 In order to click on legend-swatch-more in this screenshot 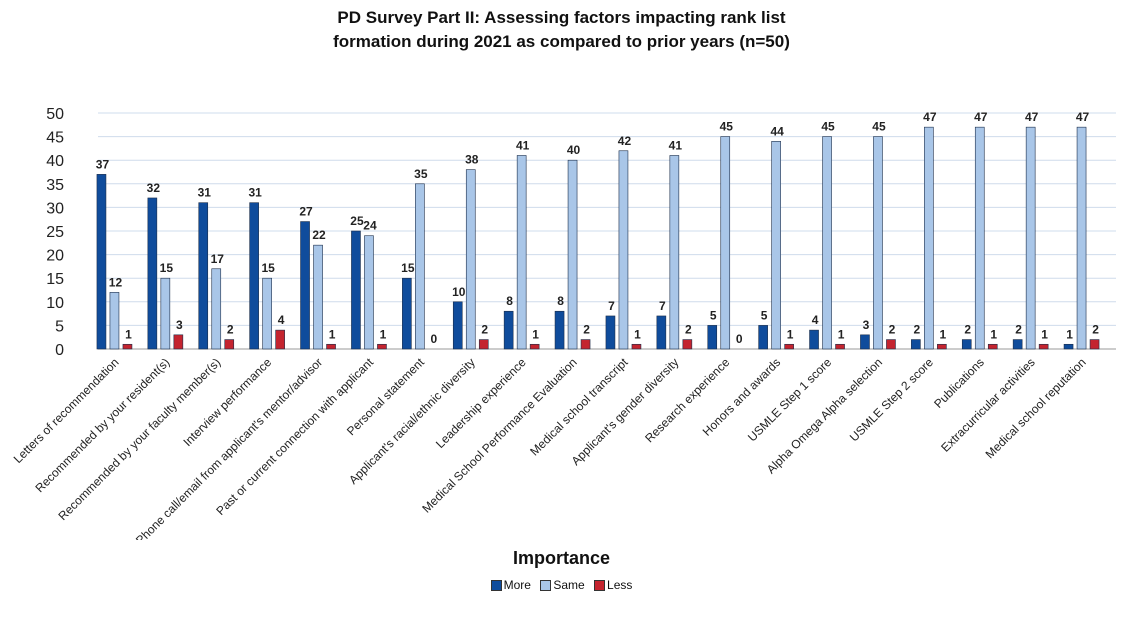, I will do `click(496, 586)`.